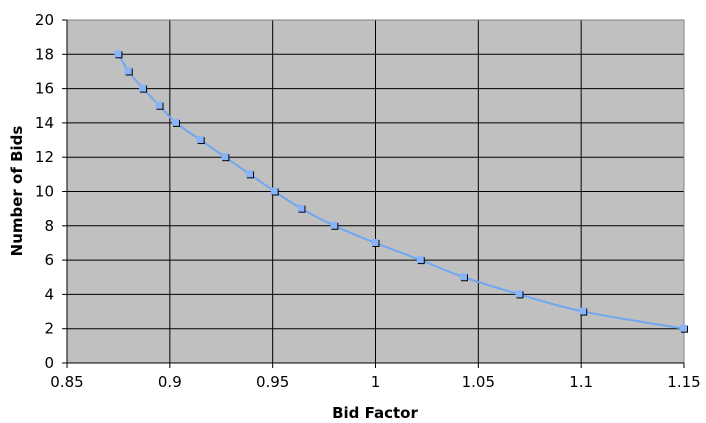  What do you see at coordinates (683, 382) in the screenshot?
I see `x-tick-label: 1.15` at bounding box center [683, 382].